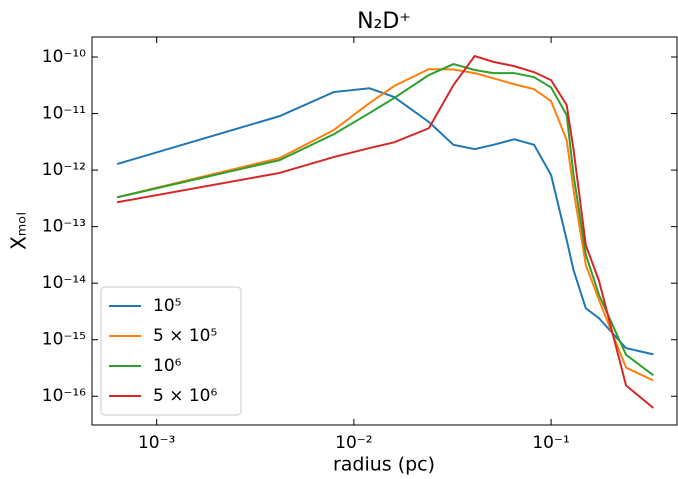 This screenshot has width=678, height=479. I want to click on y-tick-label: 10⁻¹², so click(64, 170).